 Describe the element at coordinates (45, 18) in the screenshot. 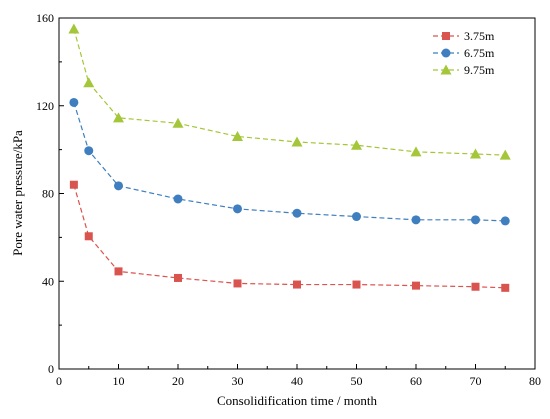

I see `y-tick-label: 160` at that location.